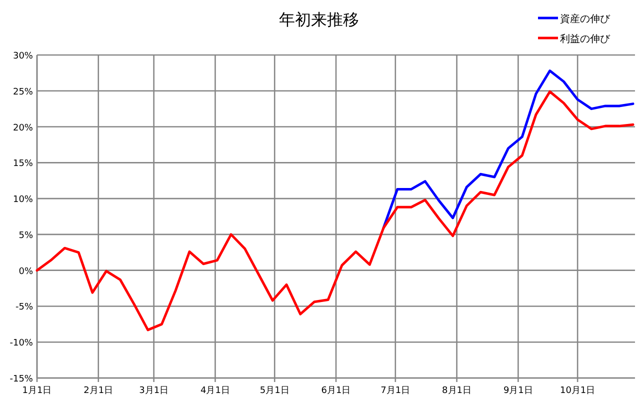  Describe the element at coordinates (99, 391) in the screenshot. I see `x-tick-label: 2月1日` at that location.